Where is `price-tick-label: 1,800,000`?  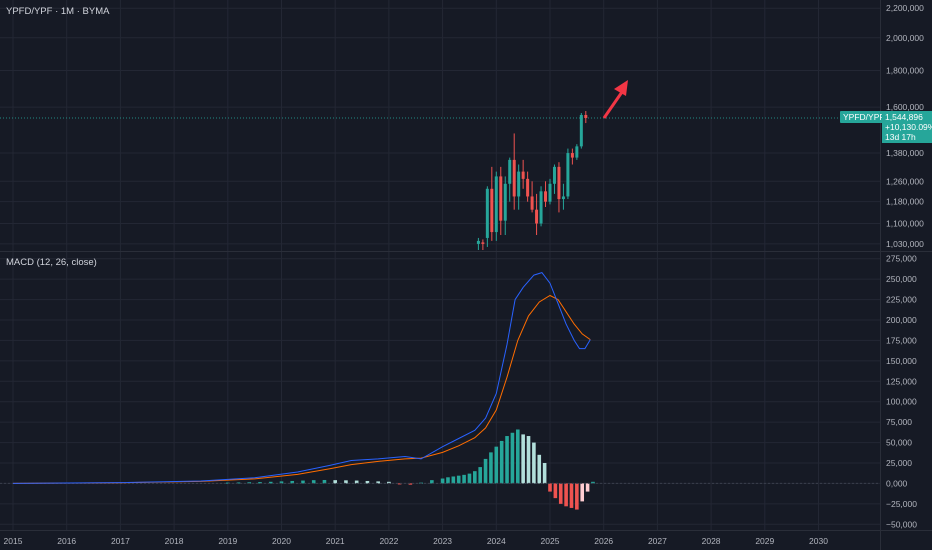
price-tick-label: 1,800,000 is located at coordinates (905, 71).